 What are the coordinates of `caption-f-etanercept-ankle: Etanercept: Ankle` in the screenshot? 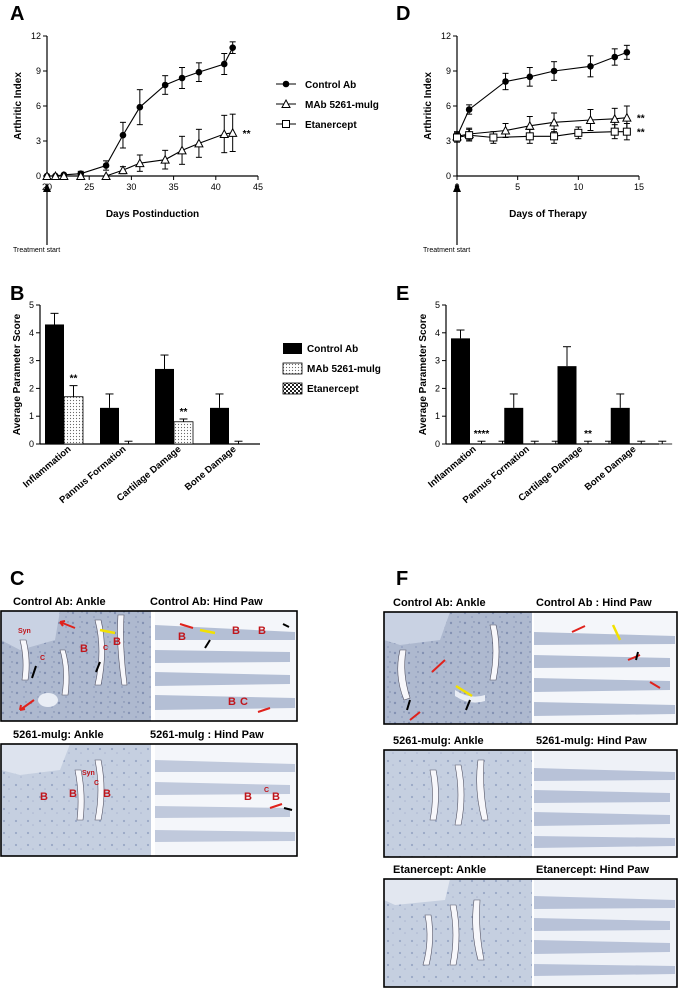 It's located at (439, 870).